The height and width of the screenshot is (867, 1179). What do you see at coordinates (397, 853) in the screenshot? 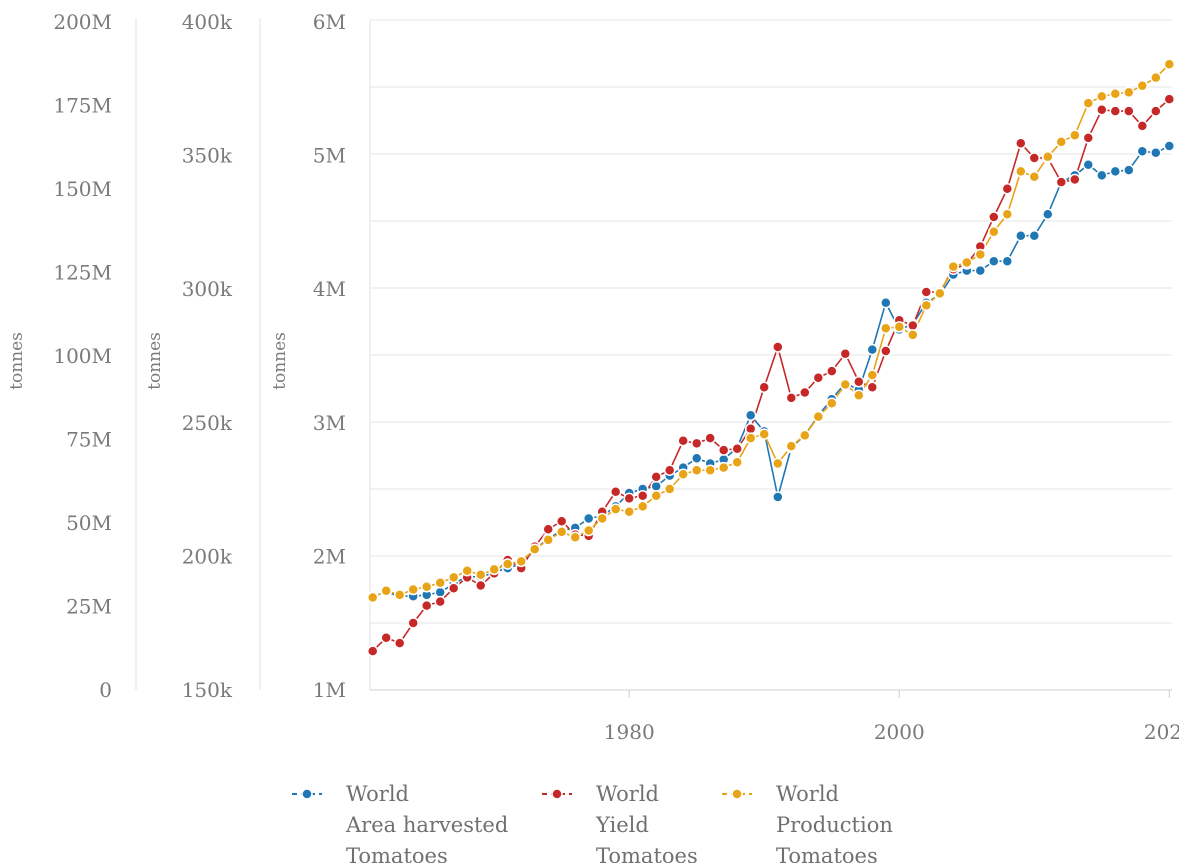
I see `legend-label: Tomatoes` at bounding box center [397, 853].